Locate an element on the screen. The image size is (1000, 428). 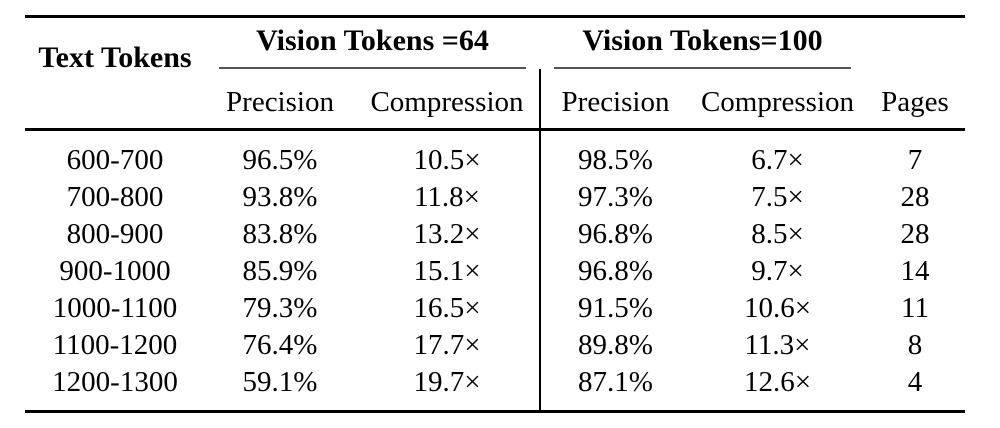
cell-pages: 4 is located at coordinates (915, 382).